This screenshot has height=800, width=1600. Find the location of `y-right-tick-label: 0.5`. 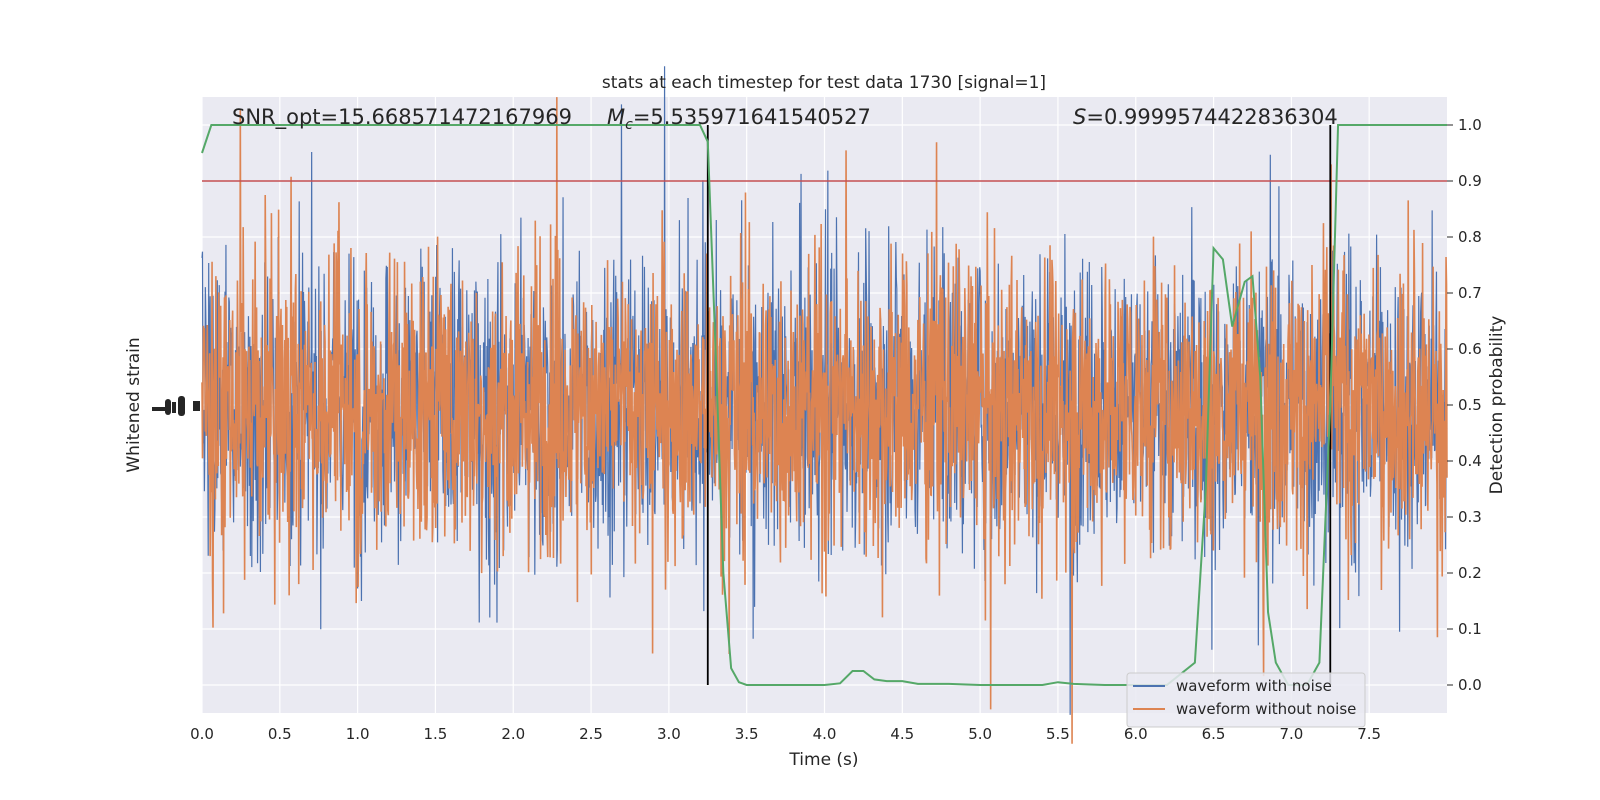

y-right-tick-label: 0.5 is located at coordinates (1470, 405).